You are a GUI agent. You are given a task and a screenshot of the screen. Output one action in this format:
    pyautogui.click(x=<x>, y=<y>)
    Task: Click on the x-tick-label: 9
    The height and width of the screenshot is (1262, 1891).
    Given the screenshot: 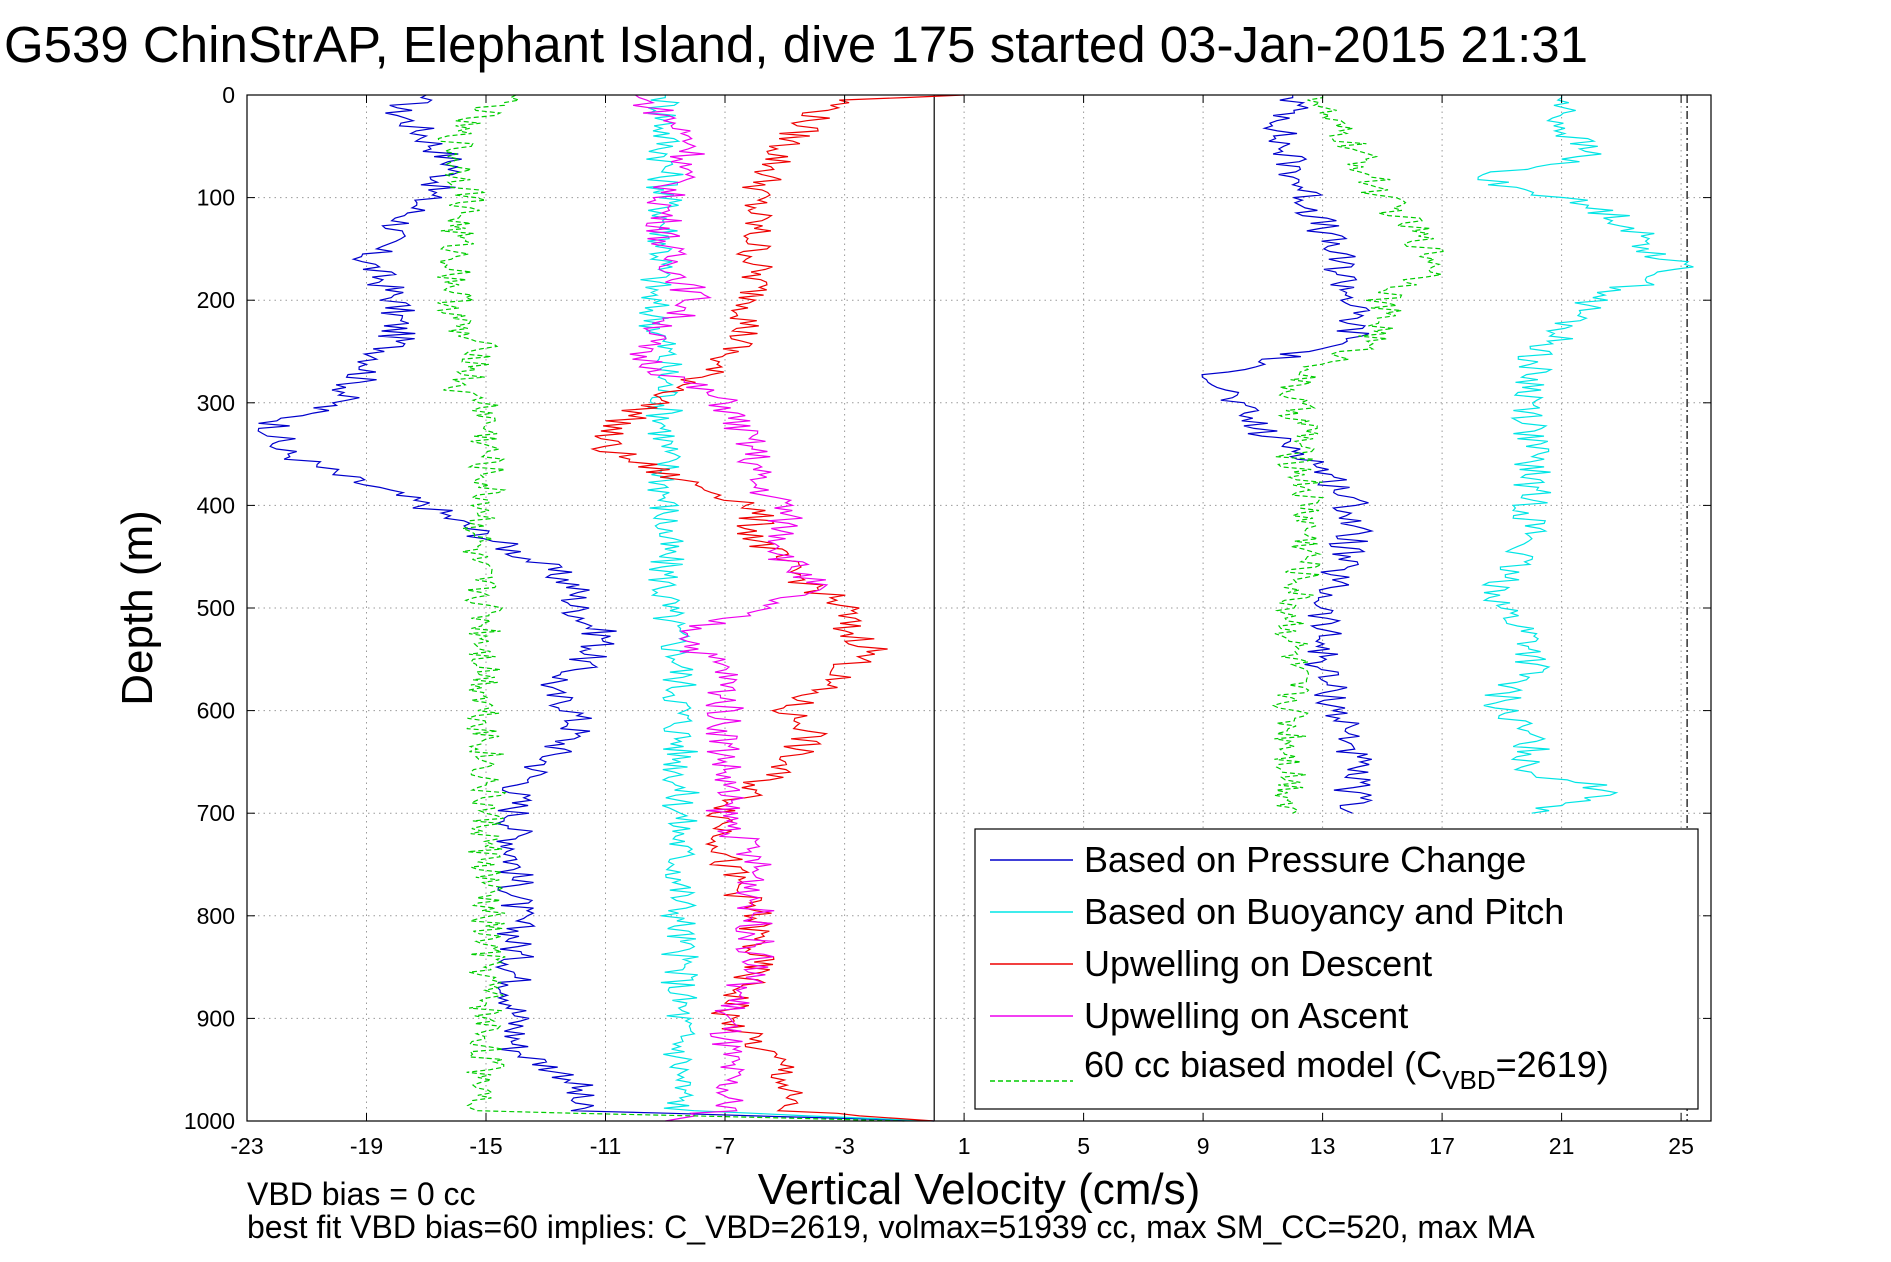 What is the action you would take?
    pyautogui.click(x=1203, y=1146)
    